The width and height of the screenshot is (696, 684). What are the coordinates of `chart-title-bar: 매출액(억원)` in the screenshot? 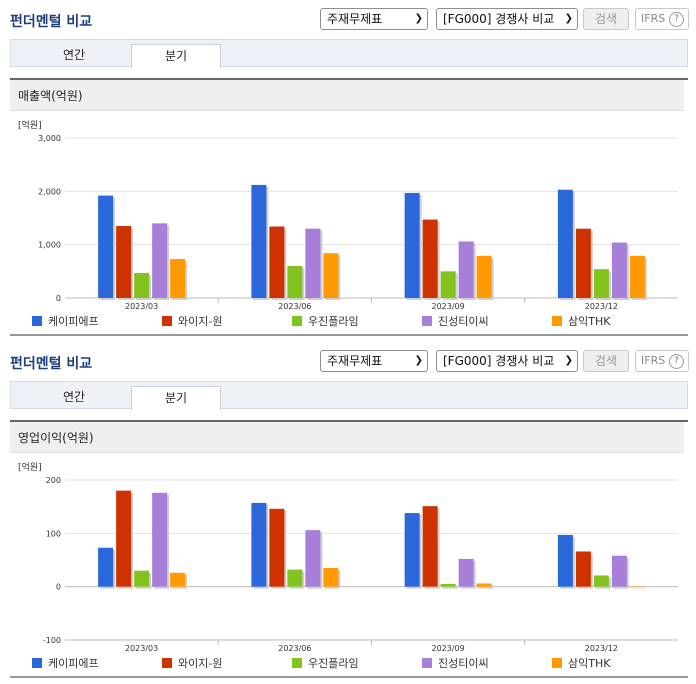 It's located at (347, 95).